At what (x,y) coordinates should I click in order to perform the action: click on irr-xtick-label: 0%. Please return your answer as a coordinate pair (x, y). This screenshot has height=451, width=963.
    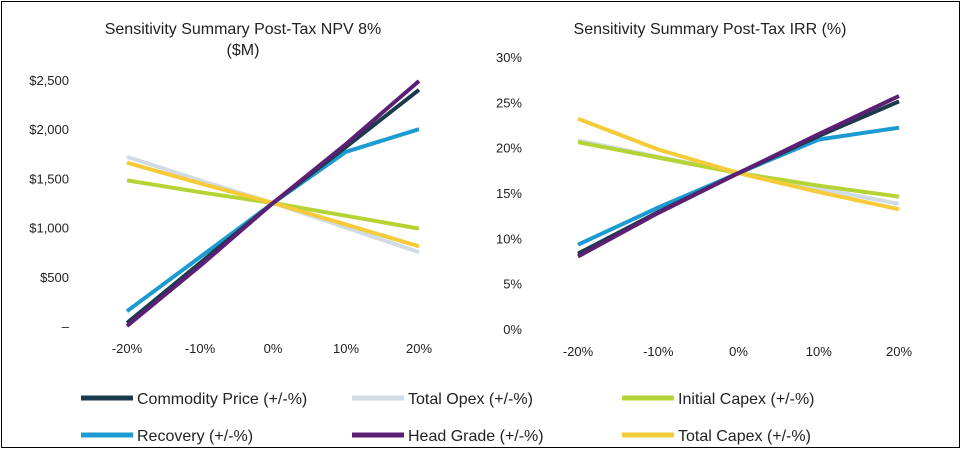
    Looking at the image, I should click on (738, 351).